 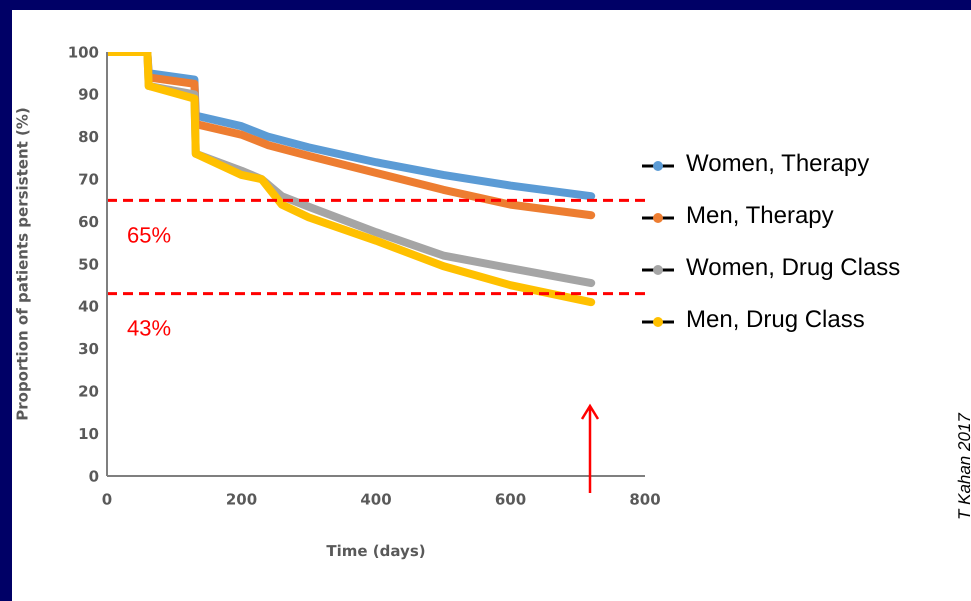 What do you see at coordinates (88, 221) in the screenshot?
I see `y-tick-label: 60` at bounding box center [88, 221].